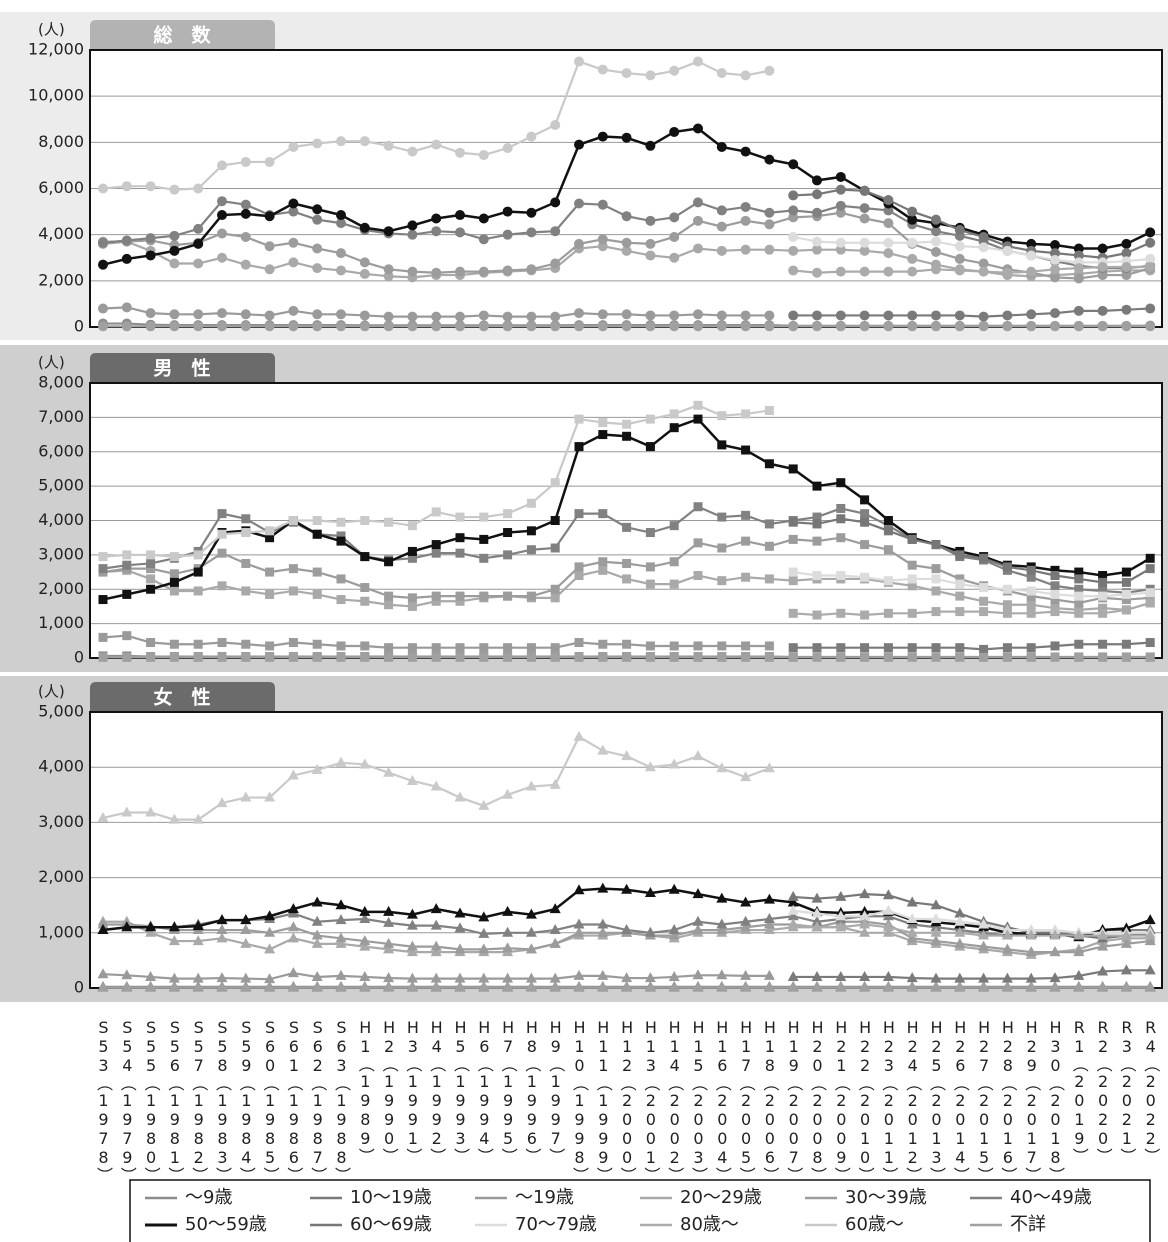  I want to click on y-tick-label: 2,000, so click(61, 876).